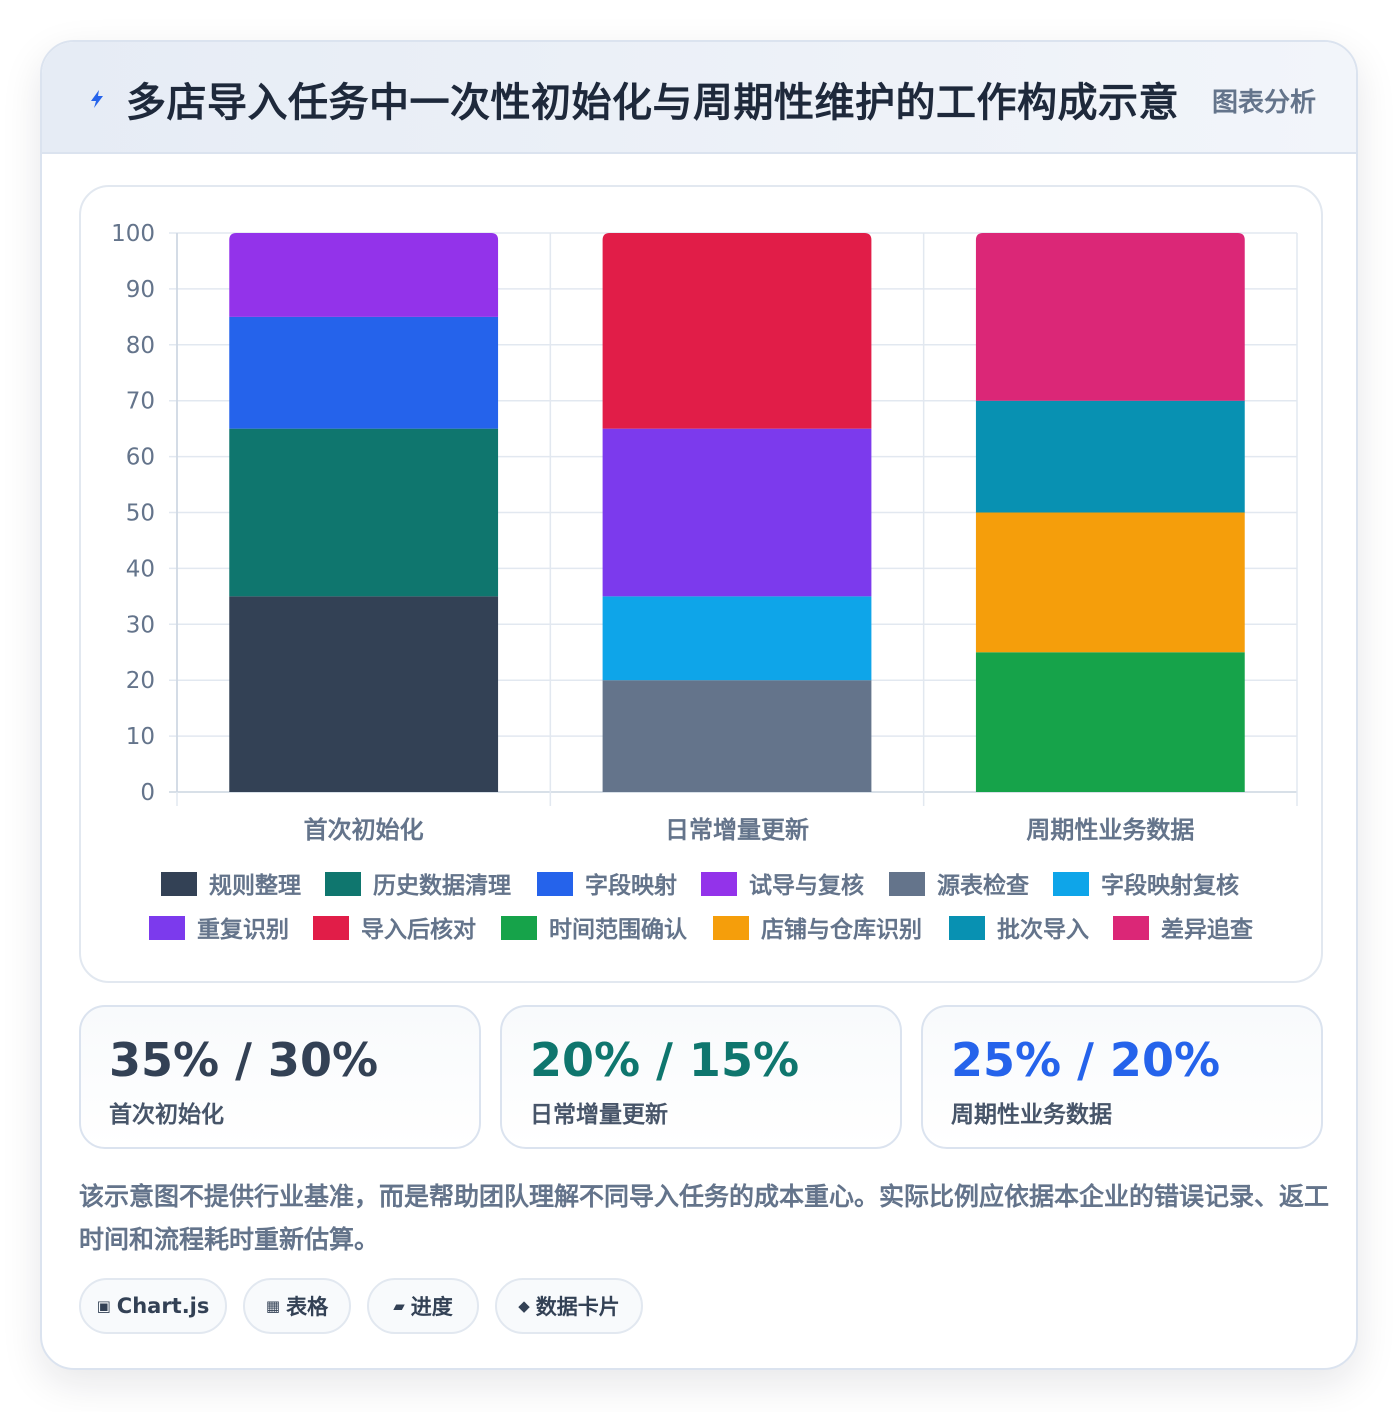 Image resolution: width=1400 pixels, height=1412 pixels. I want to click on x-tick-label: 日常增量更新, so click(737, 830).